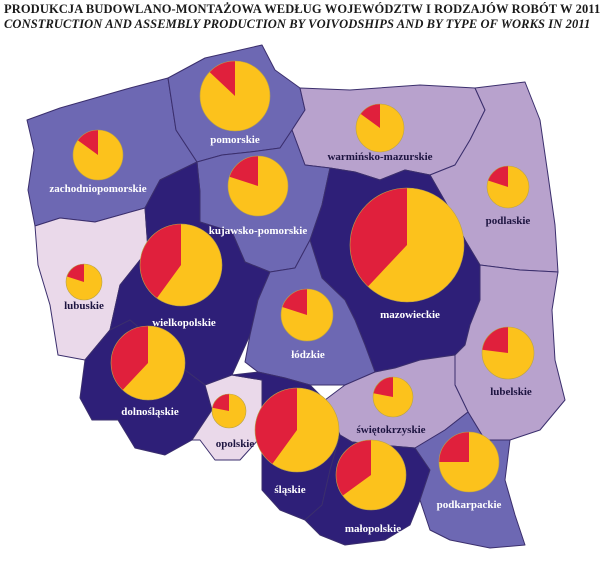 The height and width of the screenshot is (562, 600). I want to click on pie-dolnoslaskie, so click(148, 363).